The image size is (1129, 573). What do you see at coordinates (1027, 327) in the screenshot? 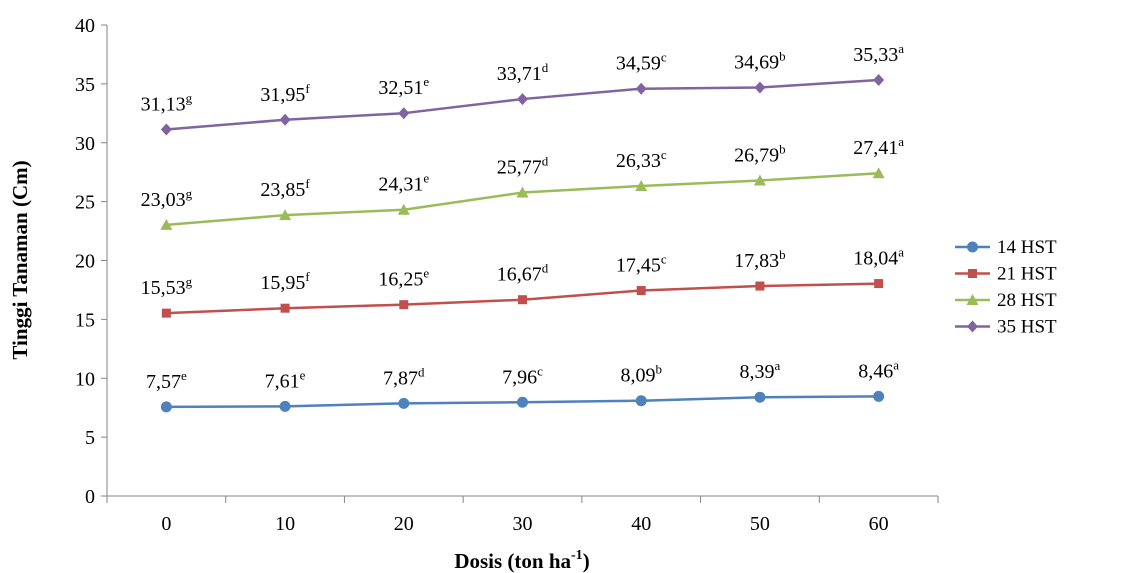
I see `legend-label: 35 HST` at bounding box center [1027, 327].